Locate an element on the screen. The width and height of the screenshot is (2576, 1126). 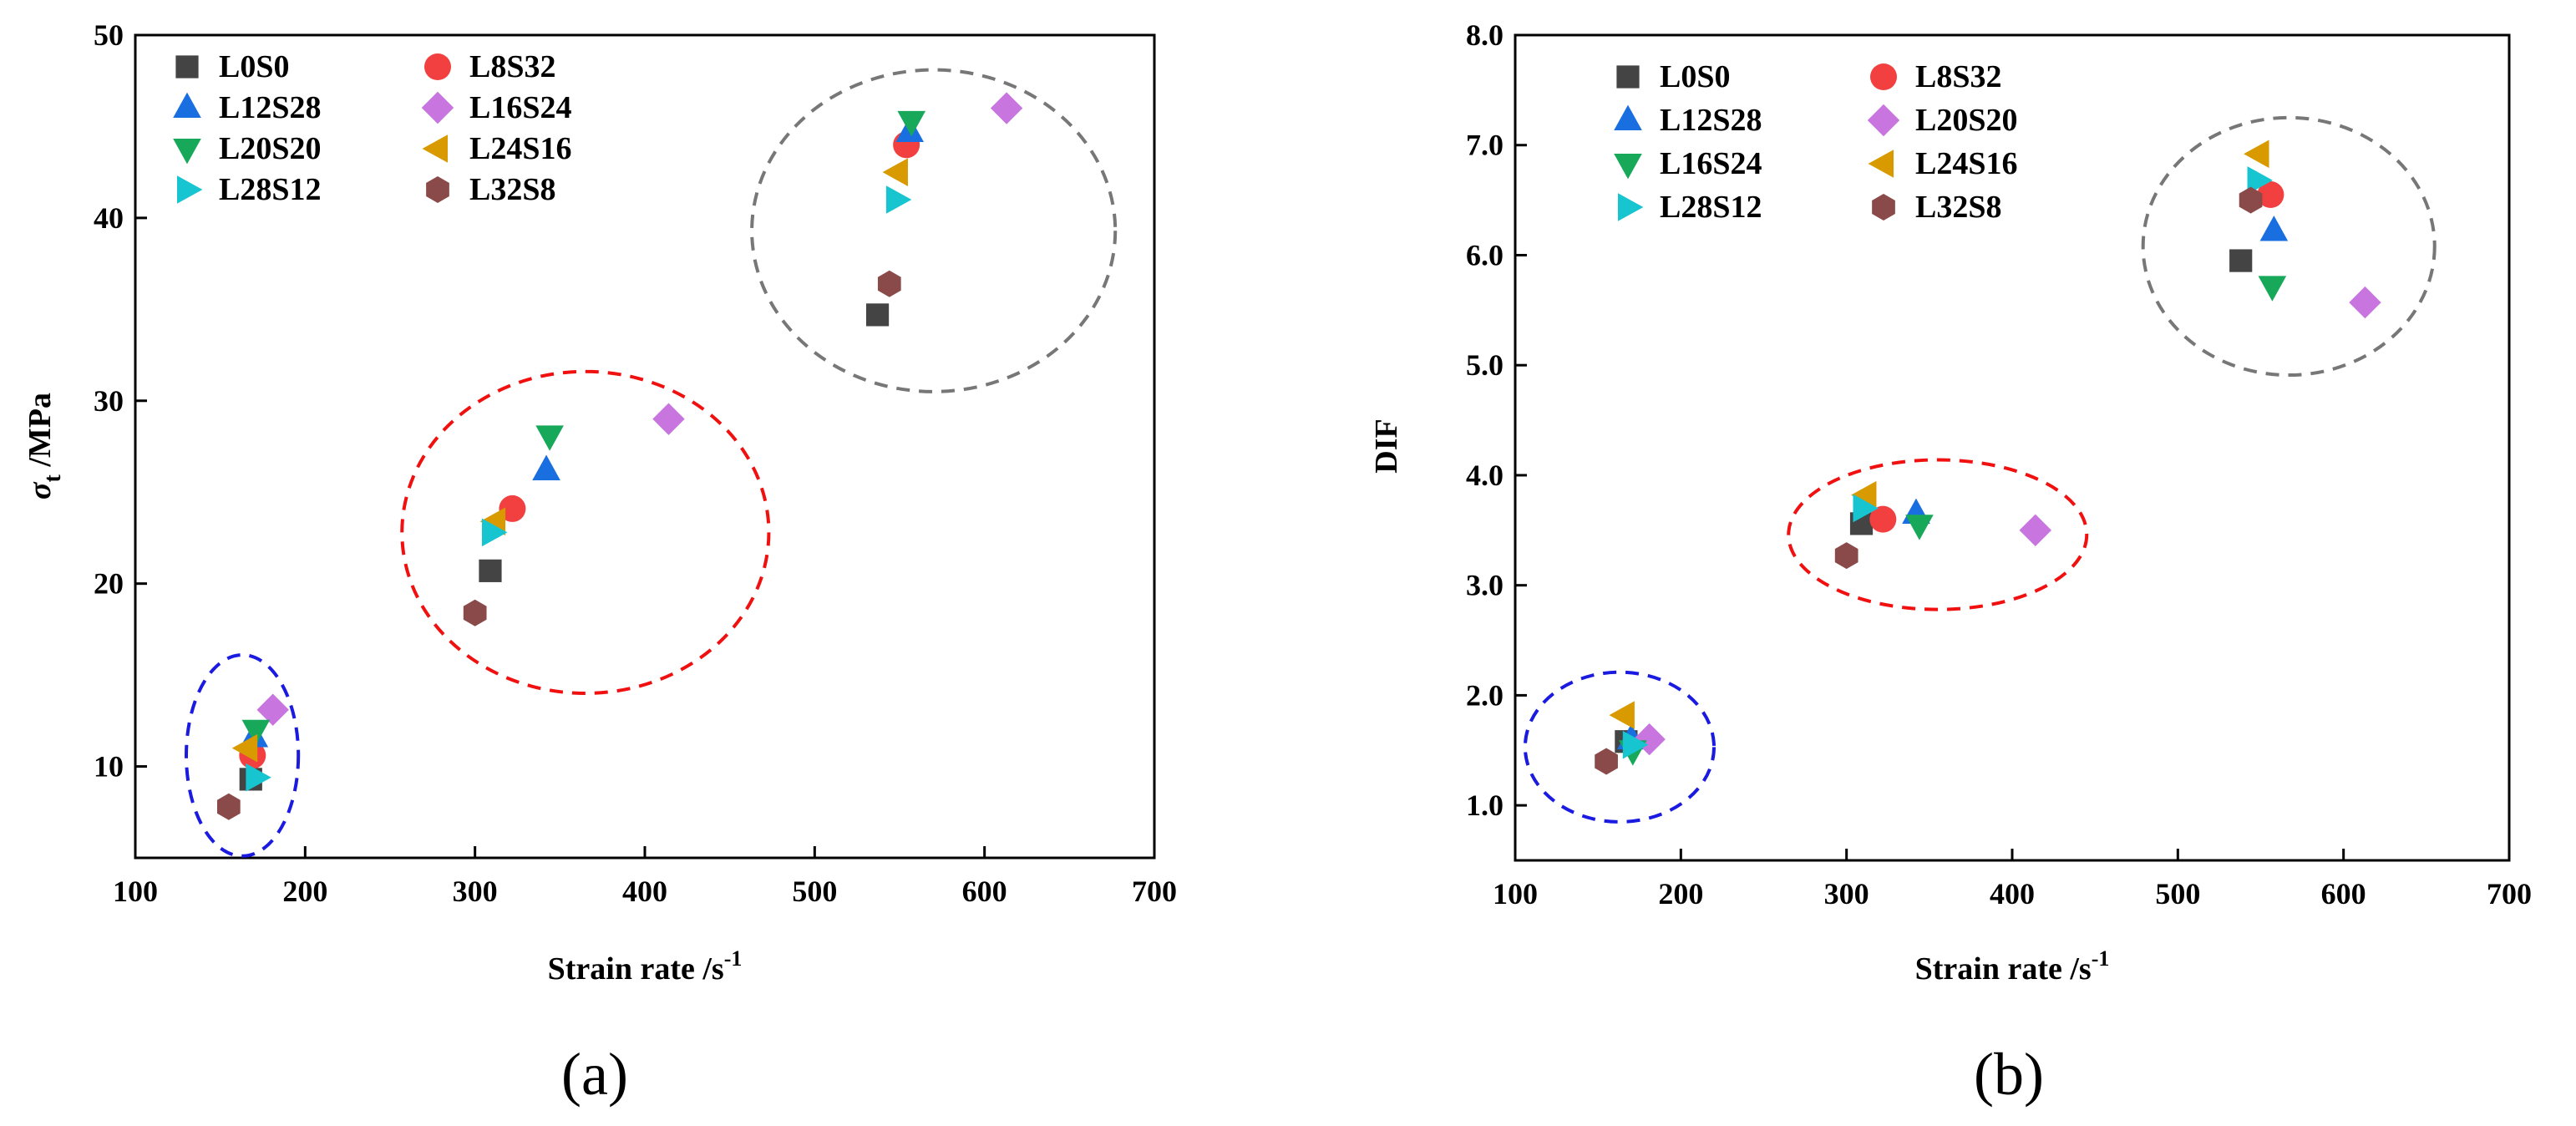
series-L16S24 is located at coordinates (1953, 521).